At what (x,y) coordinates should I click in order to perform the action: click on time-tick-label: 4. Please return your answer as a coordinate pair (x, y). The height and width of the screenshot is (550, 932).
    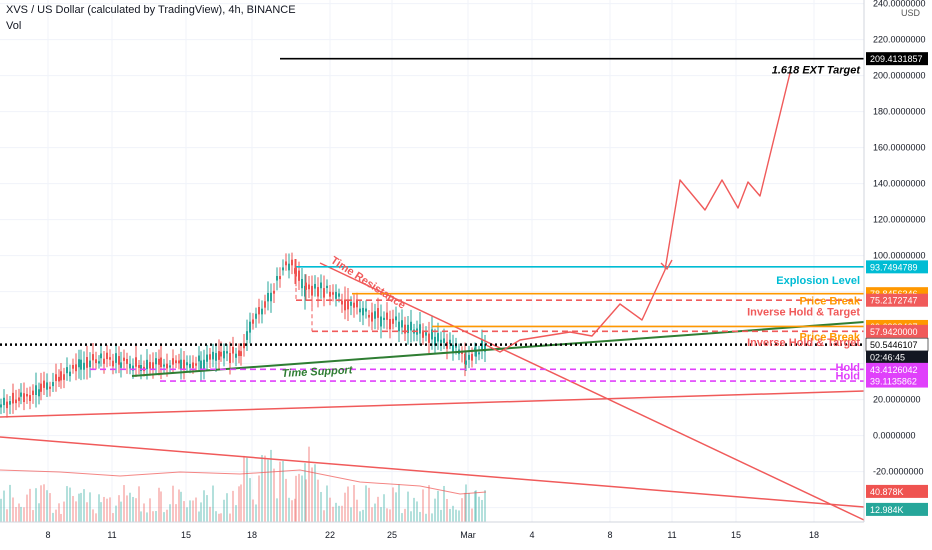
    Looking at the image, I should click on (531, 535).